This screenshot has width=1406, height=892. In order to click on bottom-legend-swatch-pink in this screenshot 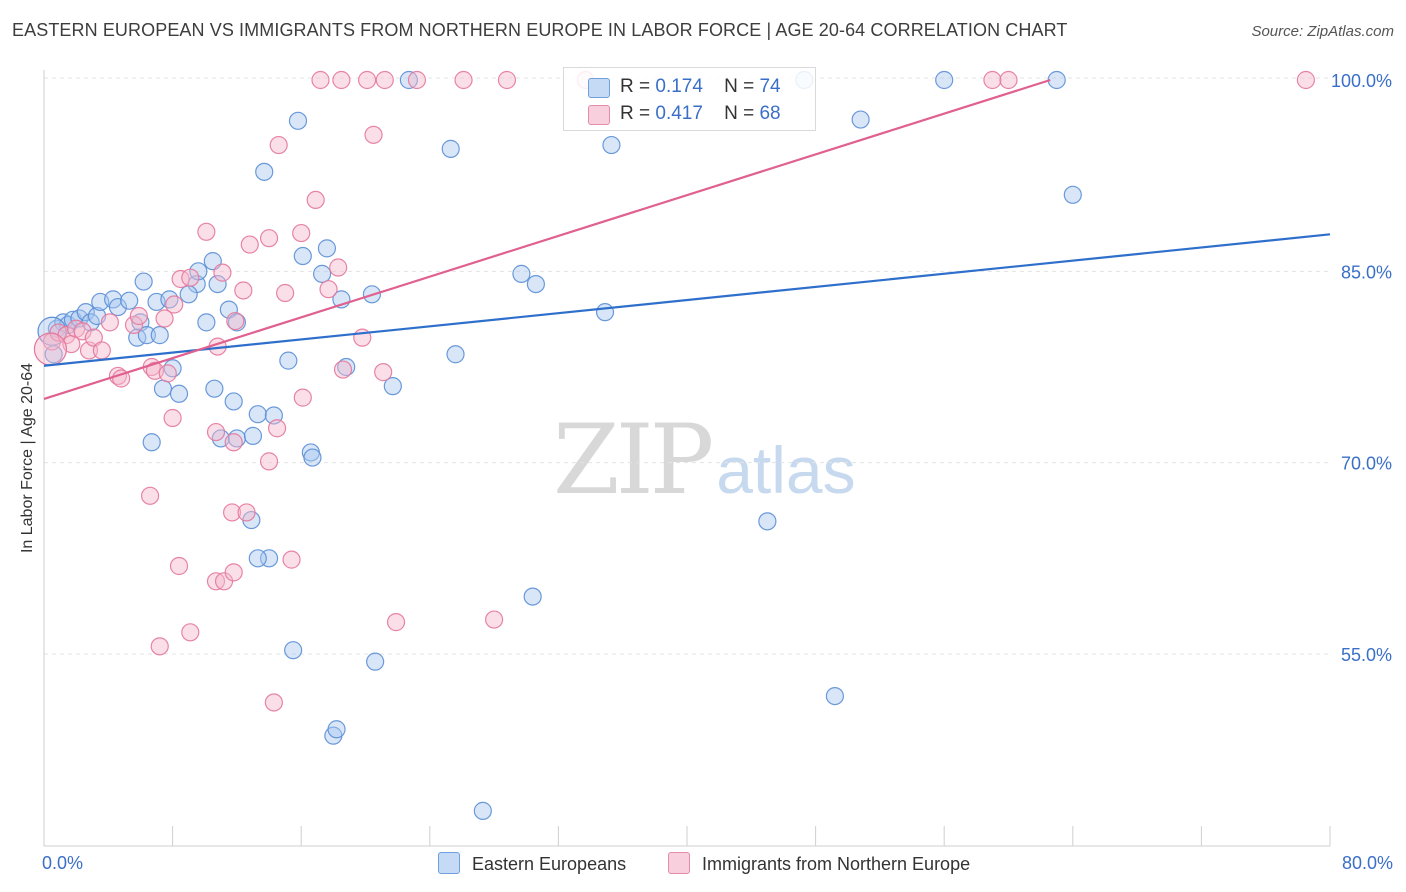, I will do `click(679, 863)`.